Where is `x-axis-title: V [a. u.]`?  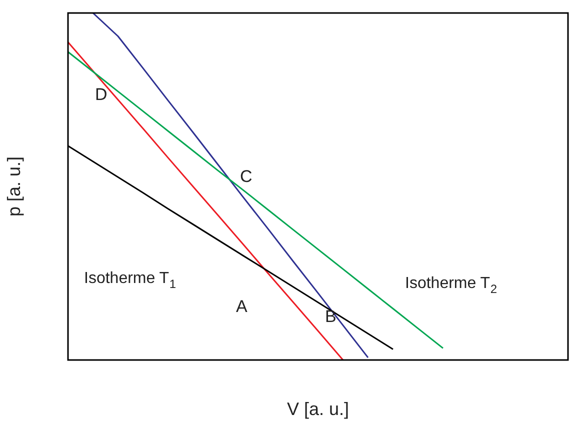 x-axis-title: V [a. u.] is located at coordinates (318, 409).